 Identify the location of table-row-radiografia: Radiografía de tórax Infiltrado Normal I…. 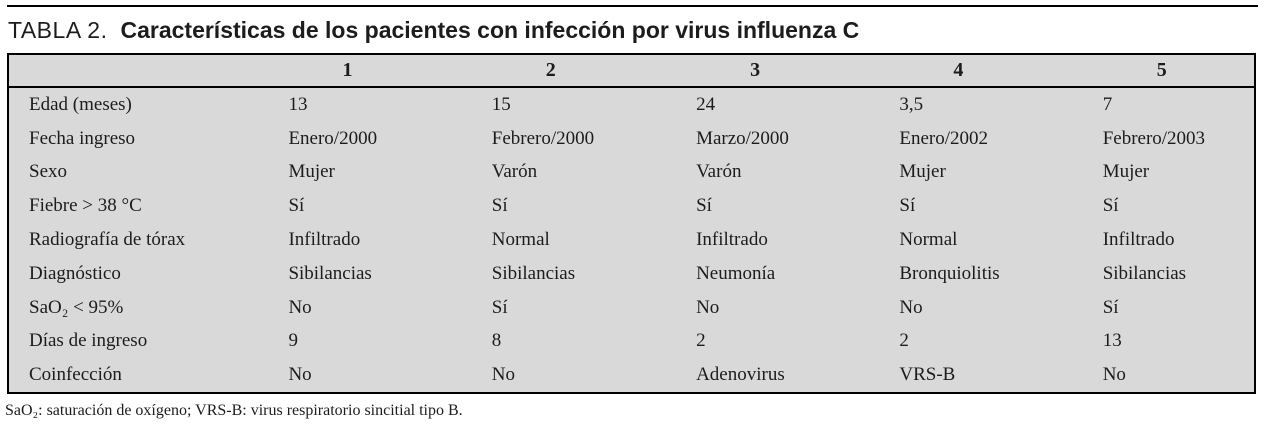
(631, 240).